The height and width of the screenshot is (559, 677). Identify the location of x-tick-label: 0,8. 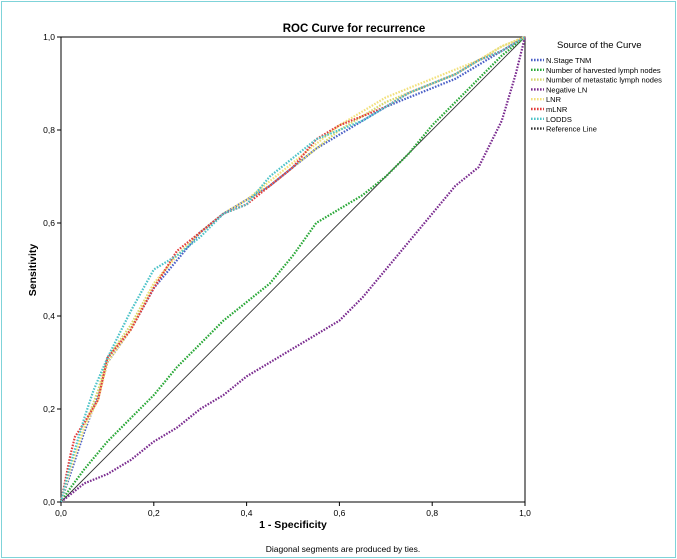
(432, 513).